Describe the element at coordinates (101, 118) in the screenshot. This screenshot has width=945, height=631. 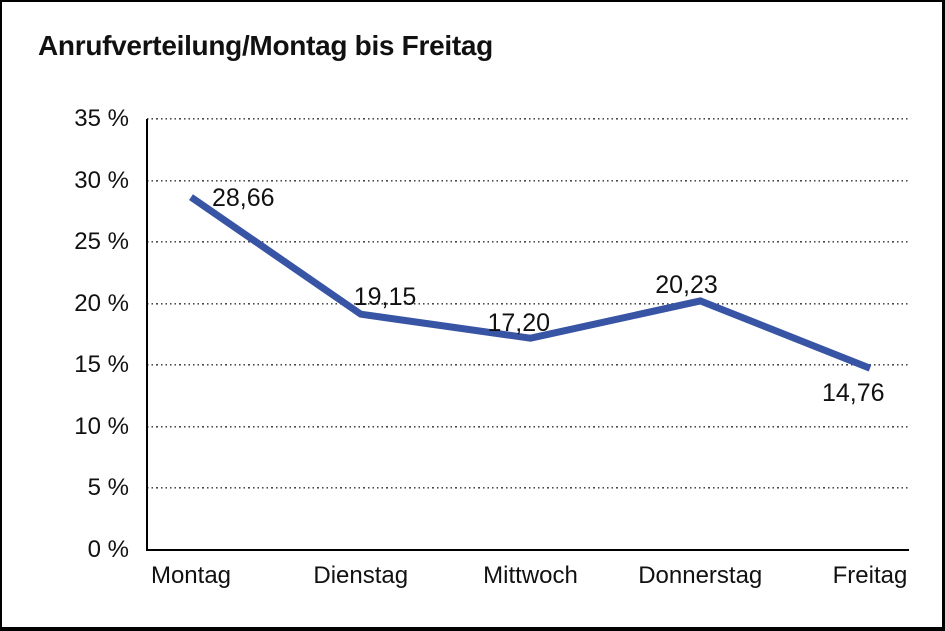
I see `y-axis-tick-label: 35 %` at that location.